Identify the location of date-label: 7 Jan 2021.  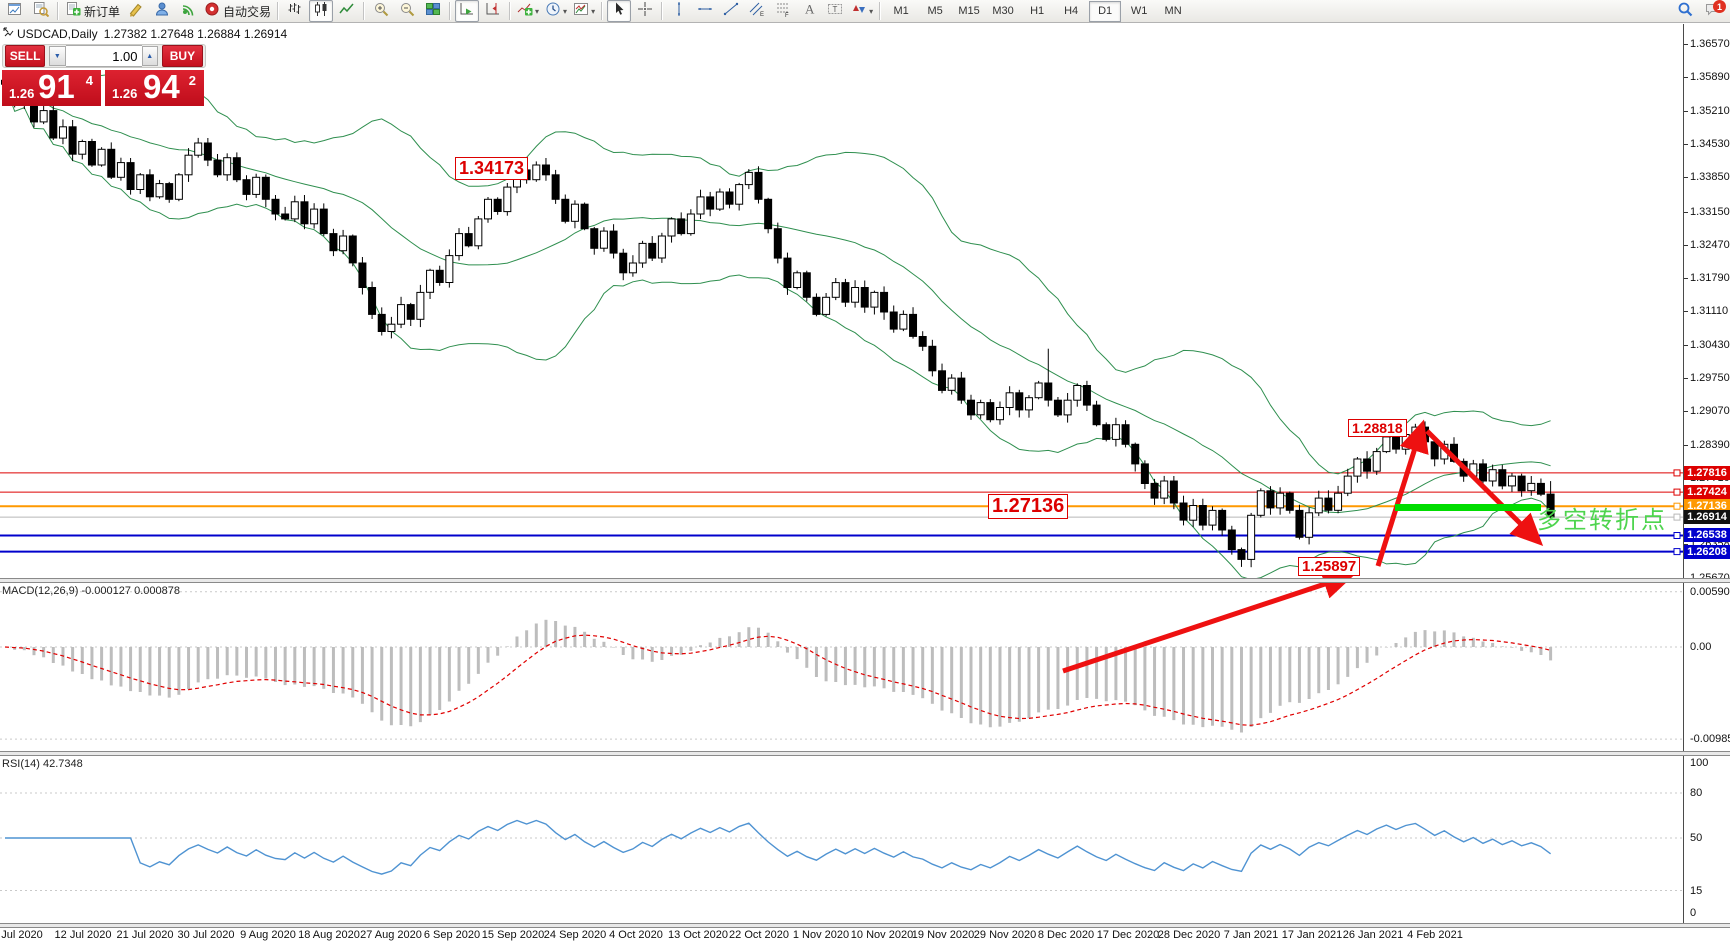
(1251, 935).